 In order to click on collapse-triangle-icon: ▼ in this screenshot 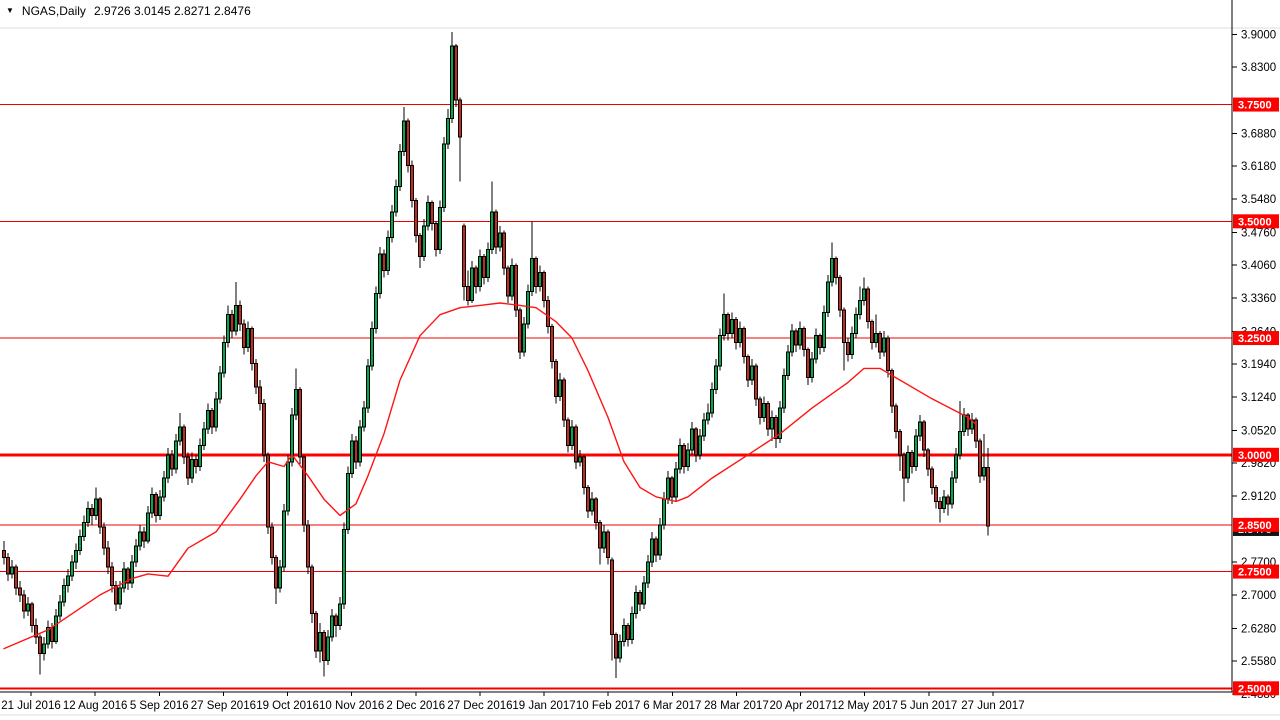, I will do `click(10, 10)`.